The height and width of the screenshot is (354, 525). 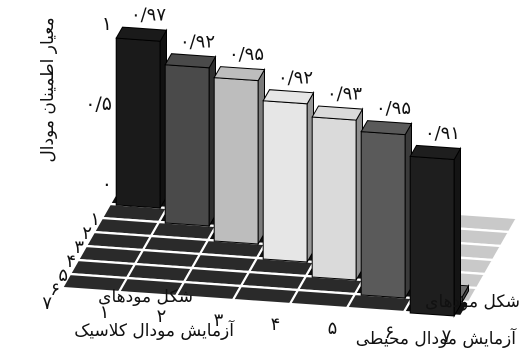 I want to click on ambient-mode-label-4: ۴, so click(x=276, y=324).